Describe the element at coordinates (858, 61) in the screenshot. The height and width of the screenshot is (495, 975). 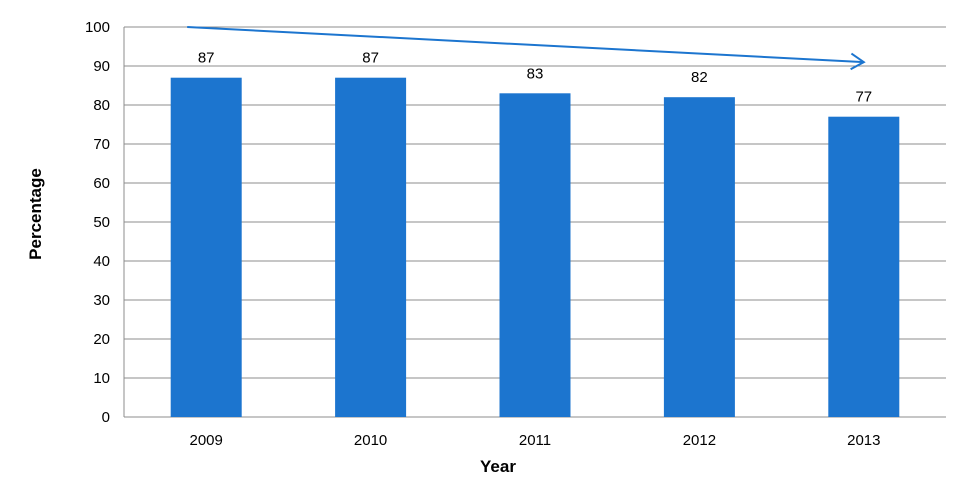
I see `trend-arrow-head` at that location.